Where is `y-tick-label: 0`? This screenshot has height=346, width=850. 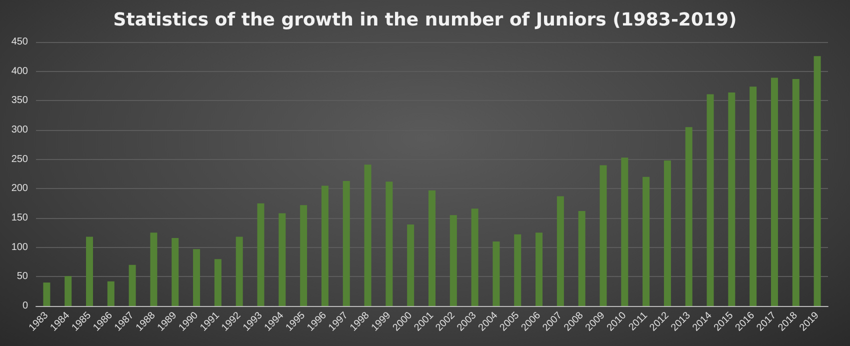
y-tick-label: 0 is located at coordinates (25, 306).